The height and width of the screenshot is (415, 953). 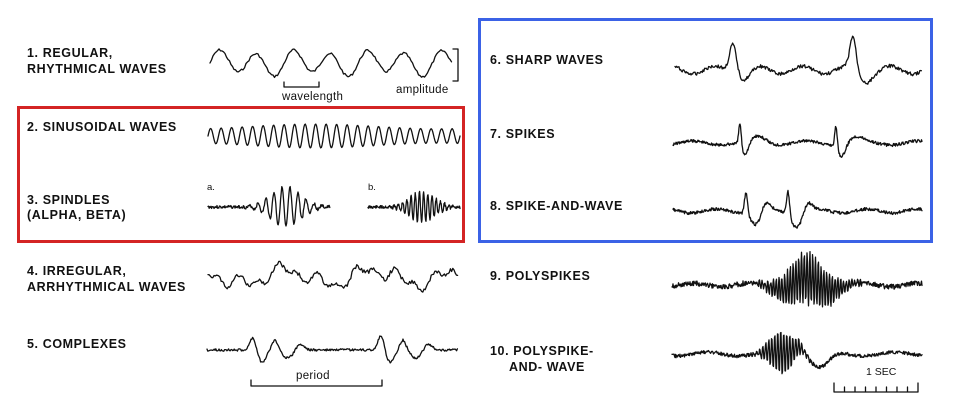 I want to click on waveform-regular-rhythmical, so click(x=331, y=63).